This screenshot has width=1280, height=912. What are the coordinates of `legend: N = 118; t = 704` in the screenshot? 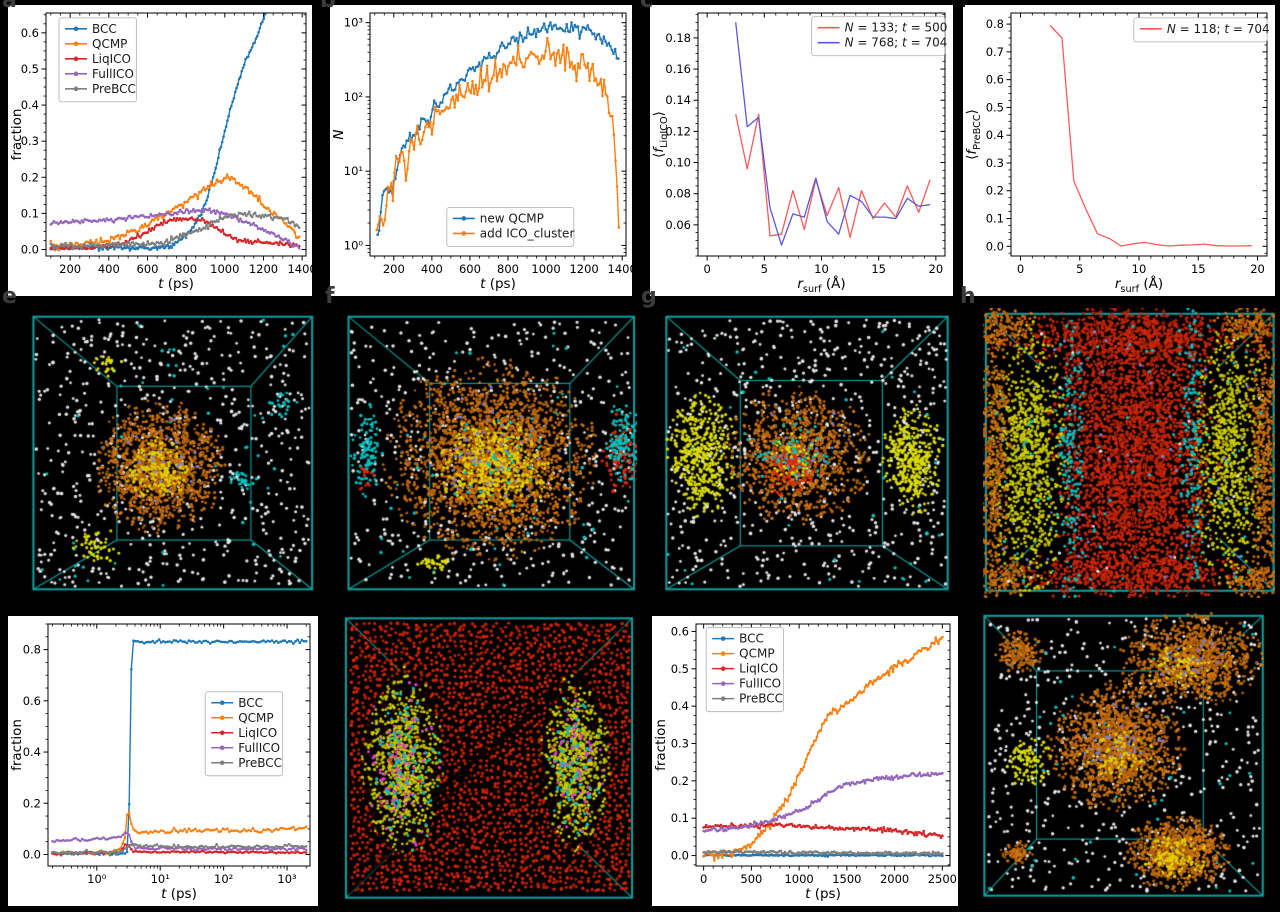 It's located at (1201, 30).